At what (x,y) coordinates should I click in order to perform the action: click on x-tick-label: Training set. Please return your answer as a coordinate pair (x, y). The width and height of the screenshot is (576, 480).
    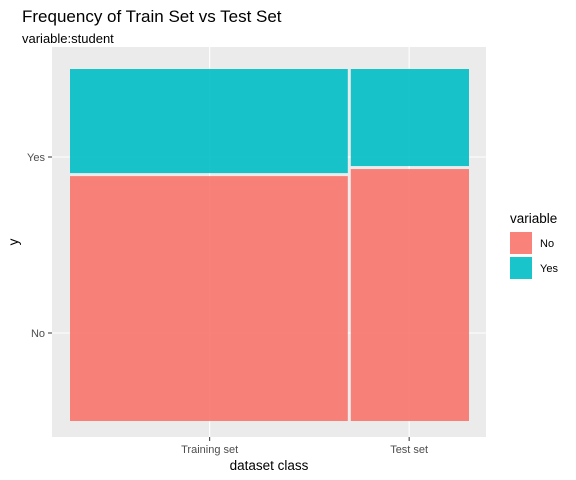
    Looking at the image, I should click on (209, 450).